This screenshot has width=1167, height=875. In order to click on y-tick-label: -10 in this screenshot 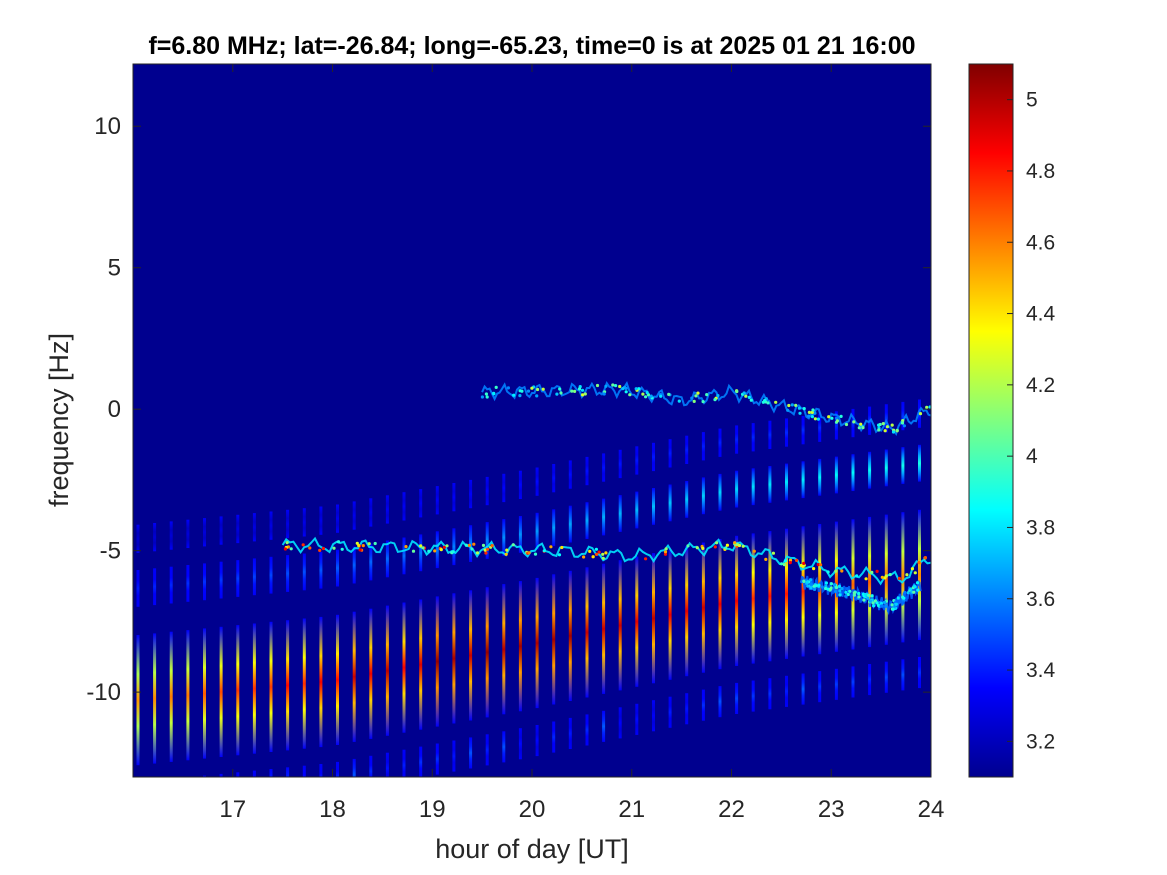, I will do `click(103, 692)`.